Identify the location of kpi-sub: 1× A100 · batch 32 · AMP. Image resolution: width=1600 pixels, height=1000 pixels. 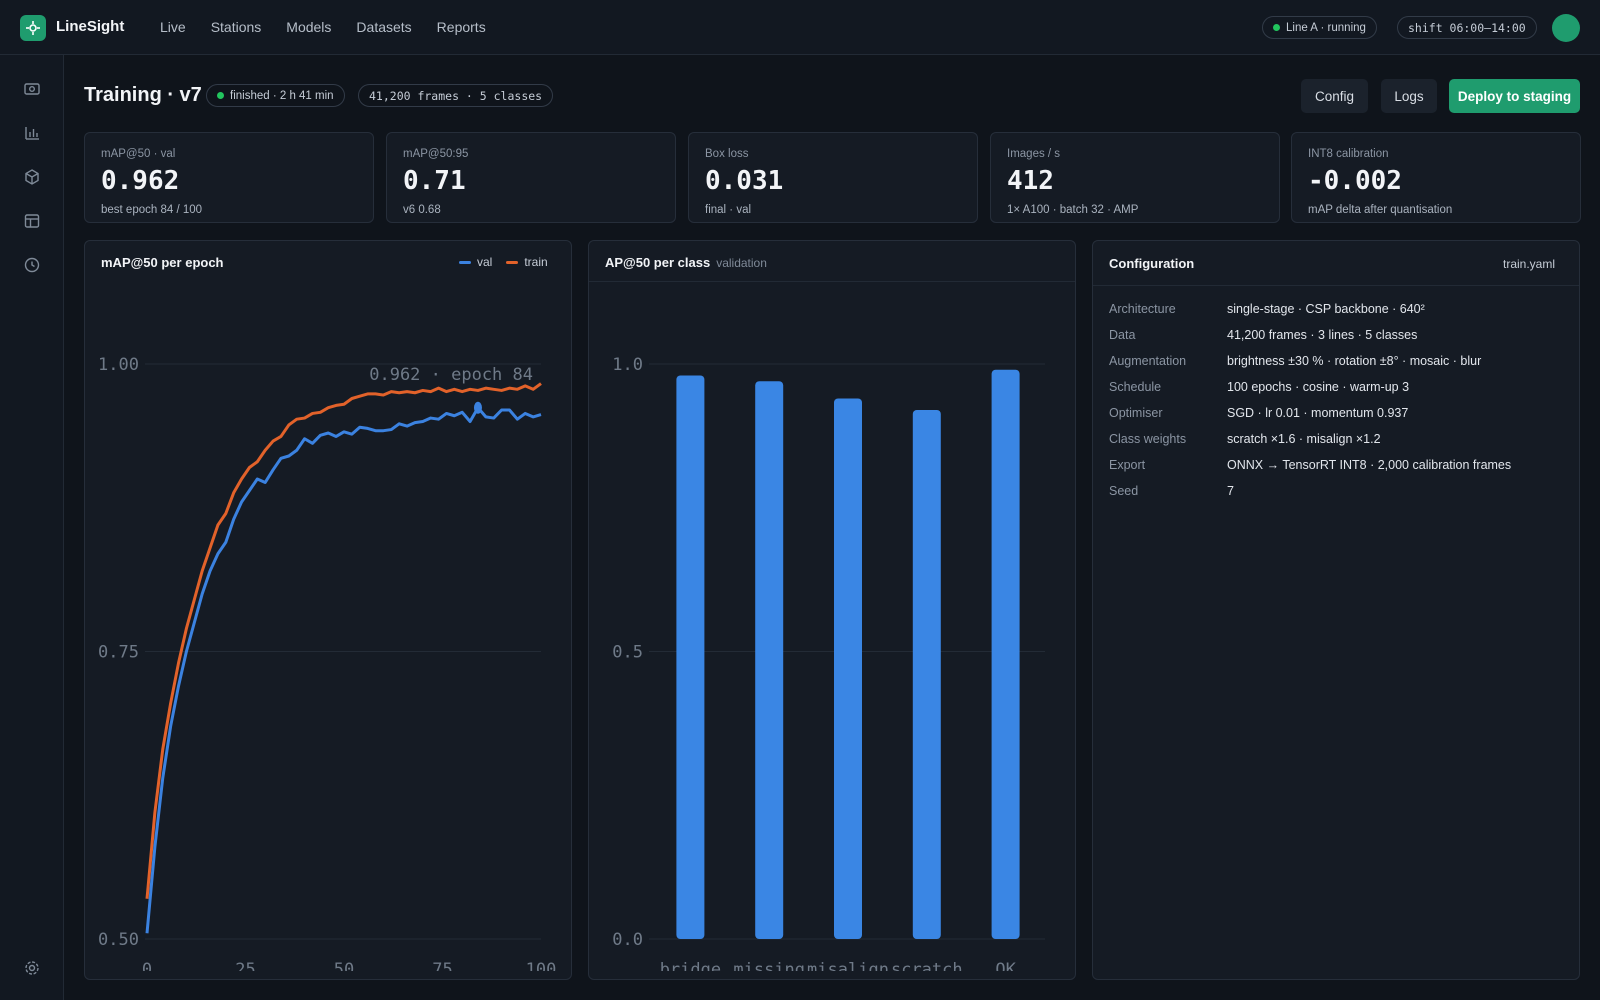
(1073, 210).